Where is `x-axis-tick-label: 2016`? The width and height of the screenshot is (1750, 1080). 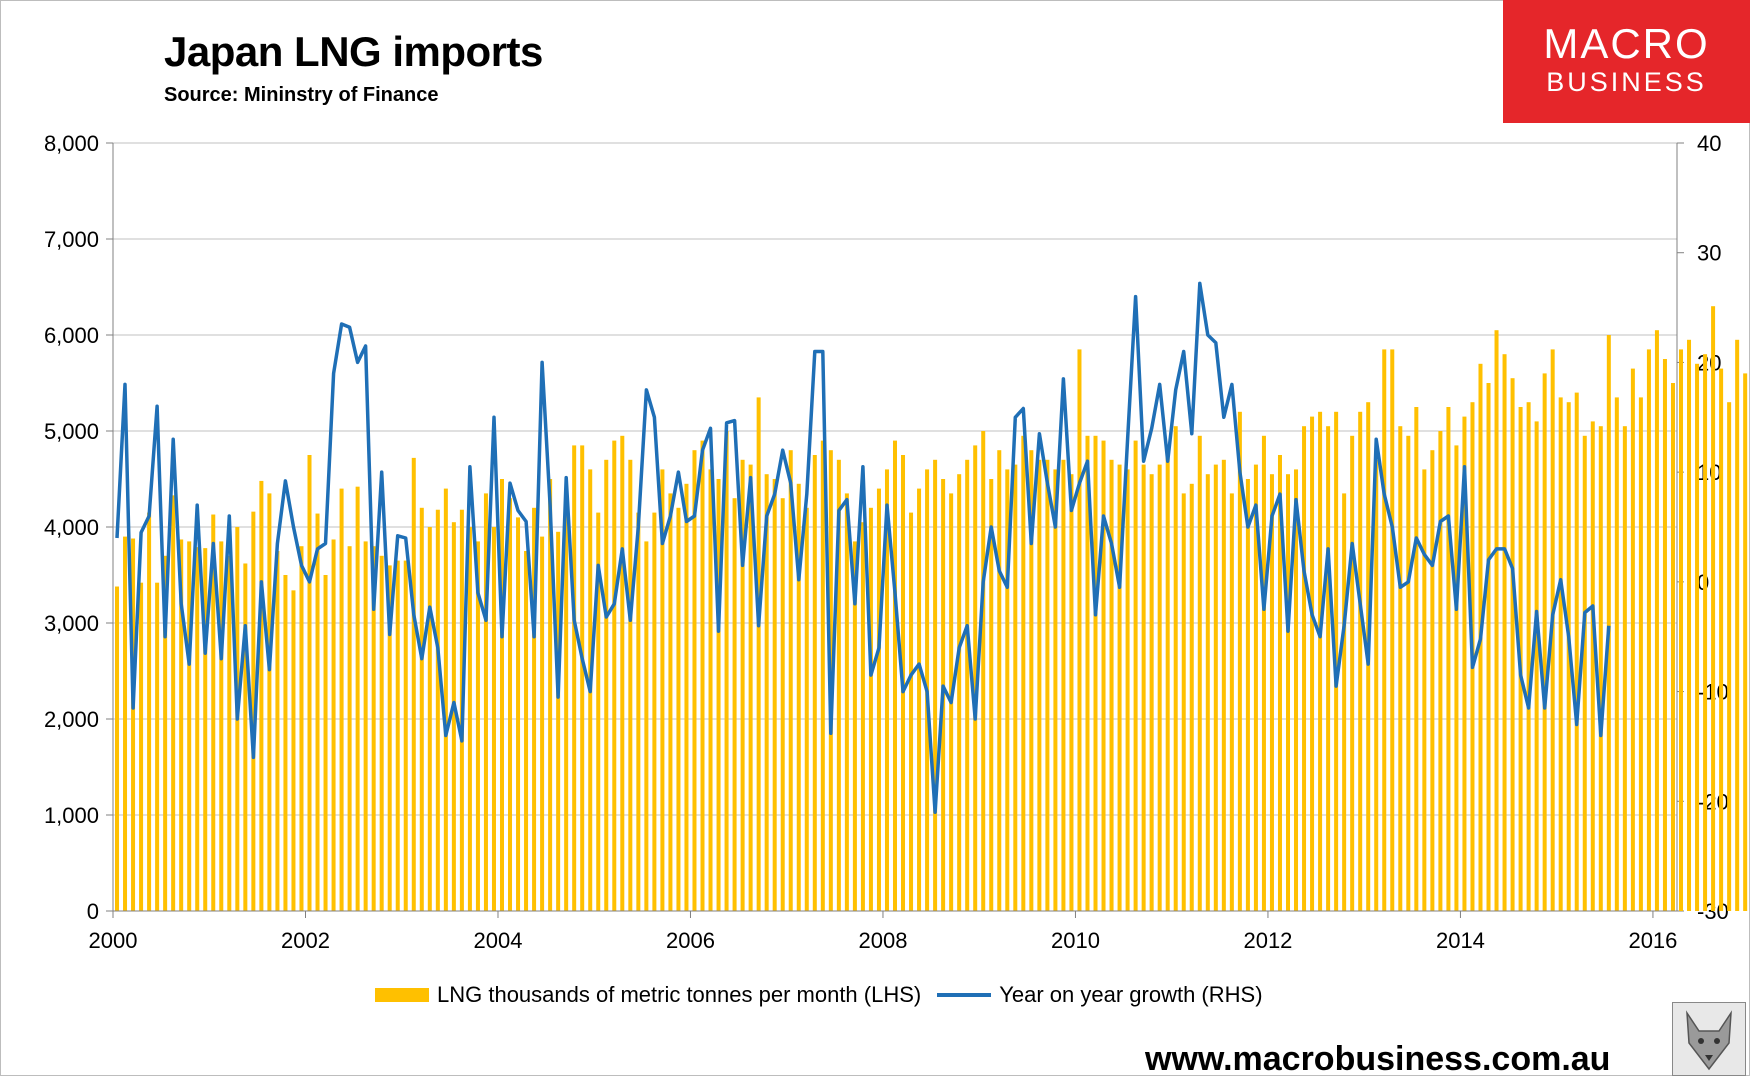 x-axis-tick-label: 2016 is located at coordinates (1652, 940).